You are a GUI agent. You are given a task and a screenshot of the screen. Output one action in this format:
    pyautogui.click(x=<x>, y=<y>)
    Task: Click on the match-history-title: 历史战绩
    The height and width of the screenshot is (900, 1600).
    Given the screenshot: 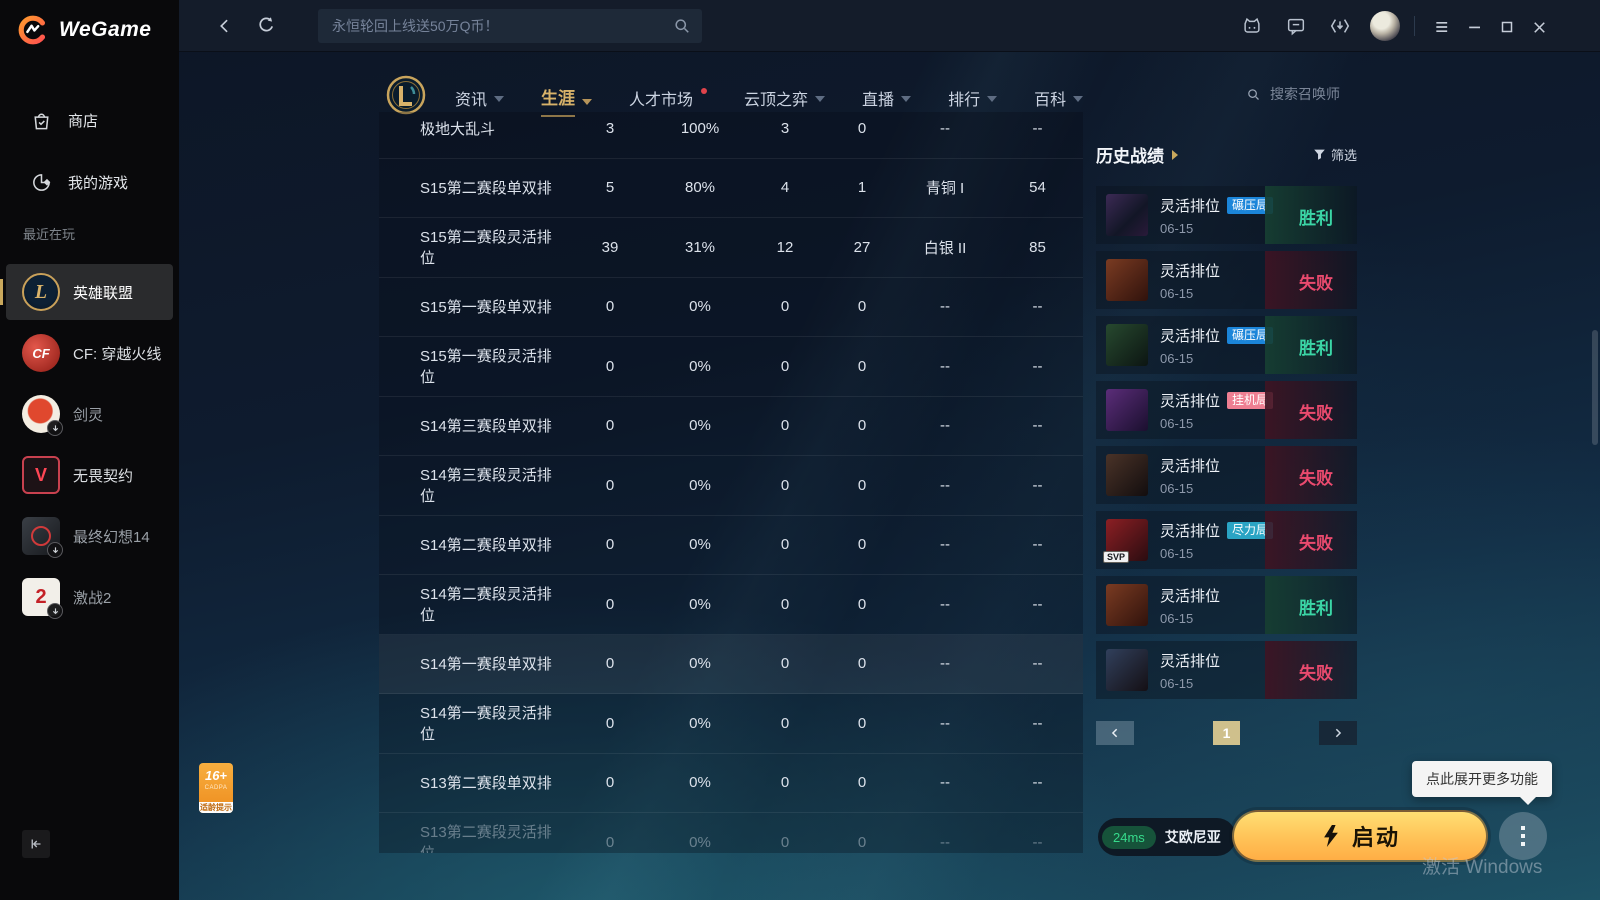 What is the action you would take?
    pyautogui.click(x=1137, y=154)
    